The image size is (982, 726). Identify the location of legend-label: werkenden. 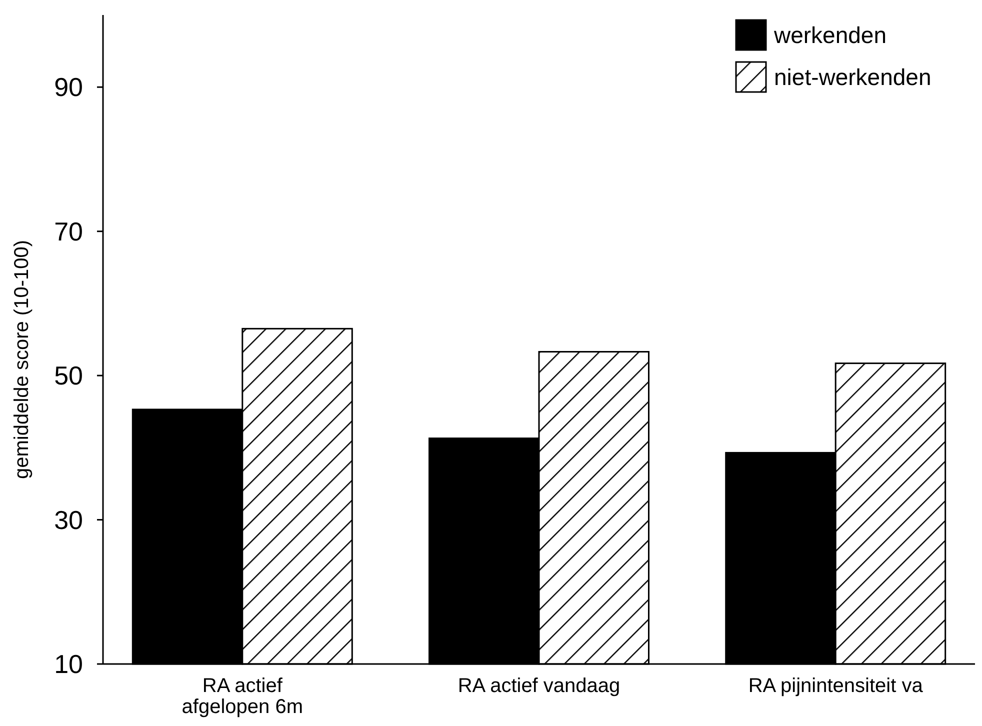
(830, 35).